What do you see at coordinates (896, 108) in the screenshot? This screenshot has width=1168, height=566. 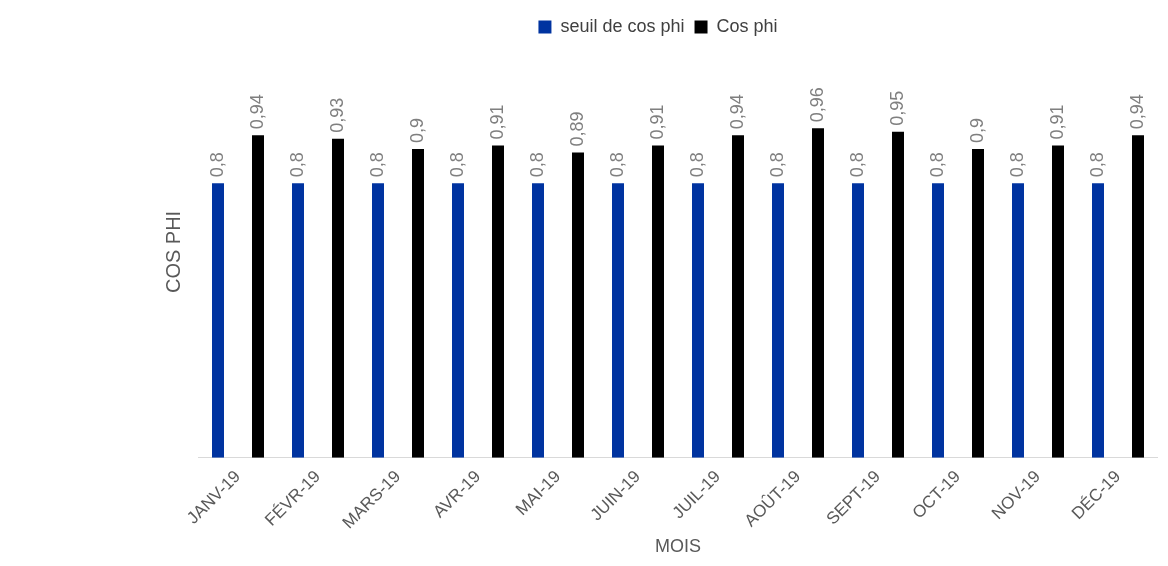 I see `data-label: 0,95` at bounding box center [896, 108].